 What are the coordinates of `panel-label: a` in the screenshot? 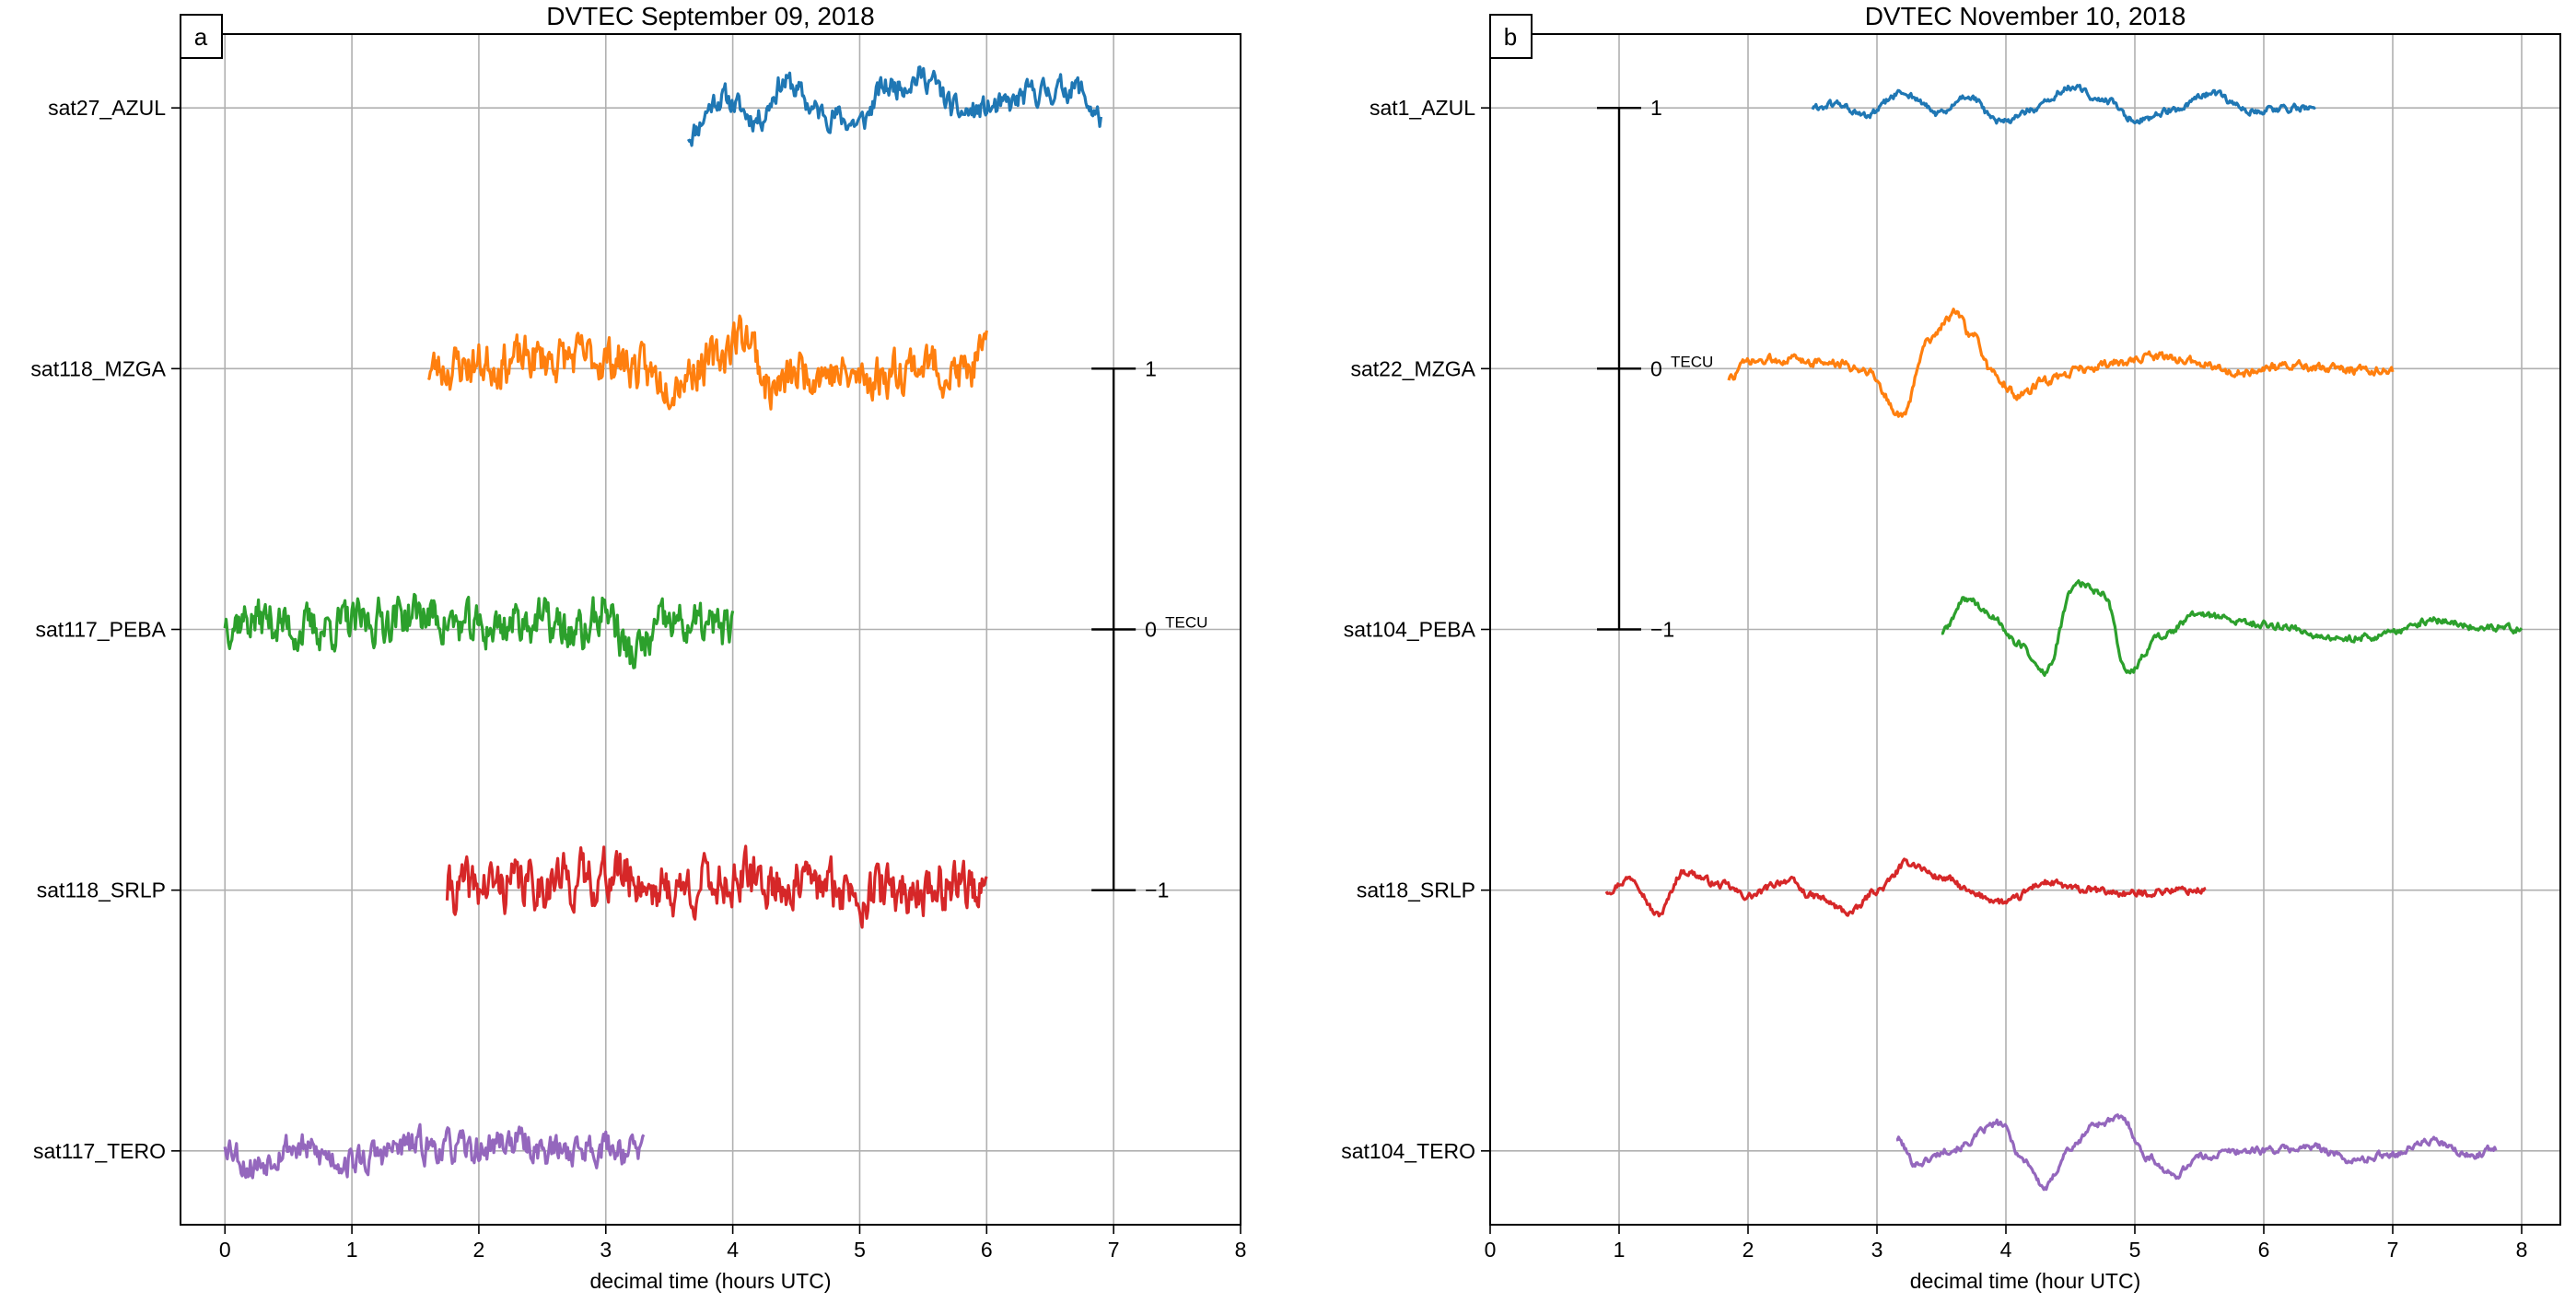 It's located at (201, 37).